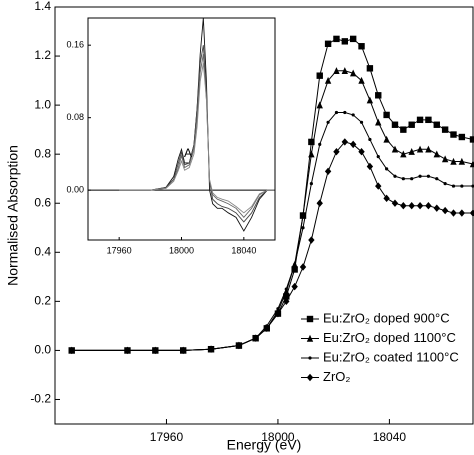  I want to click on y-tick-label: 0.2, so click(42, 301).